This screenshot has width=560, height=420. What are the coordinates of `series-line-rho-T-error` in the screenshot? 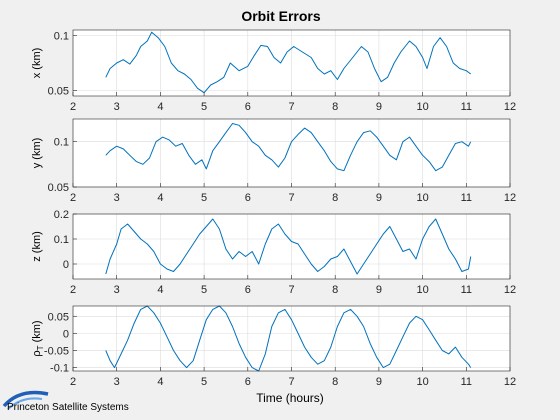 It's located at (288, 338).